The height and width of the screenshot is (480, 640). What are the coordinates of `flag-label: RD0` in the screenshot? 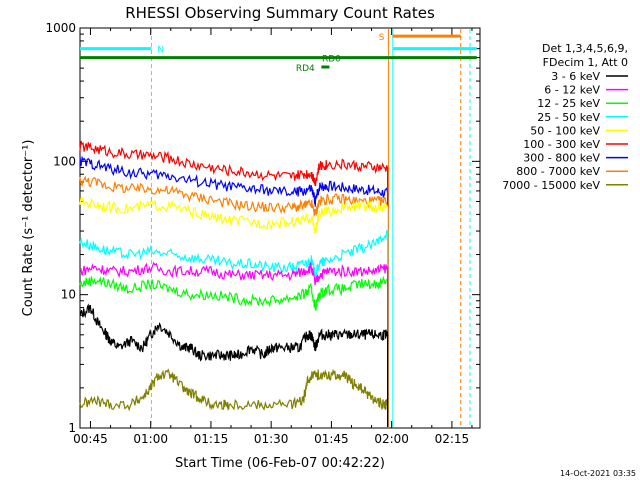 It's located at (331, 60).